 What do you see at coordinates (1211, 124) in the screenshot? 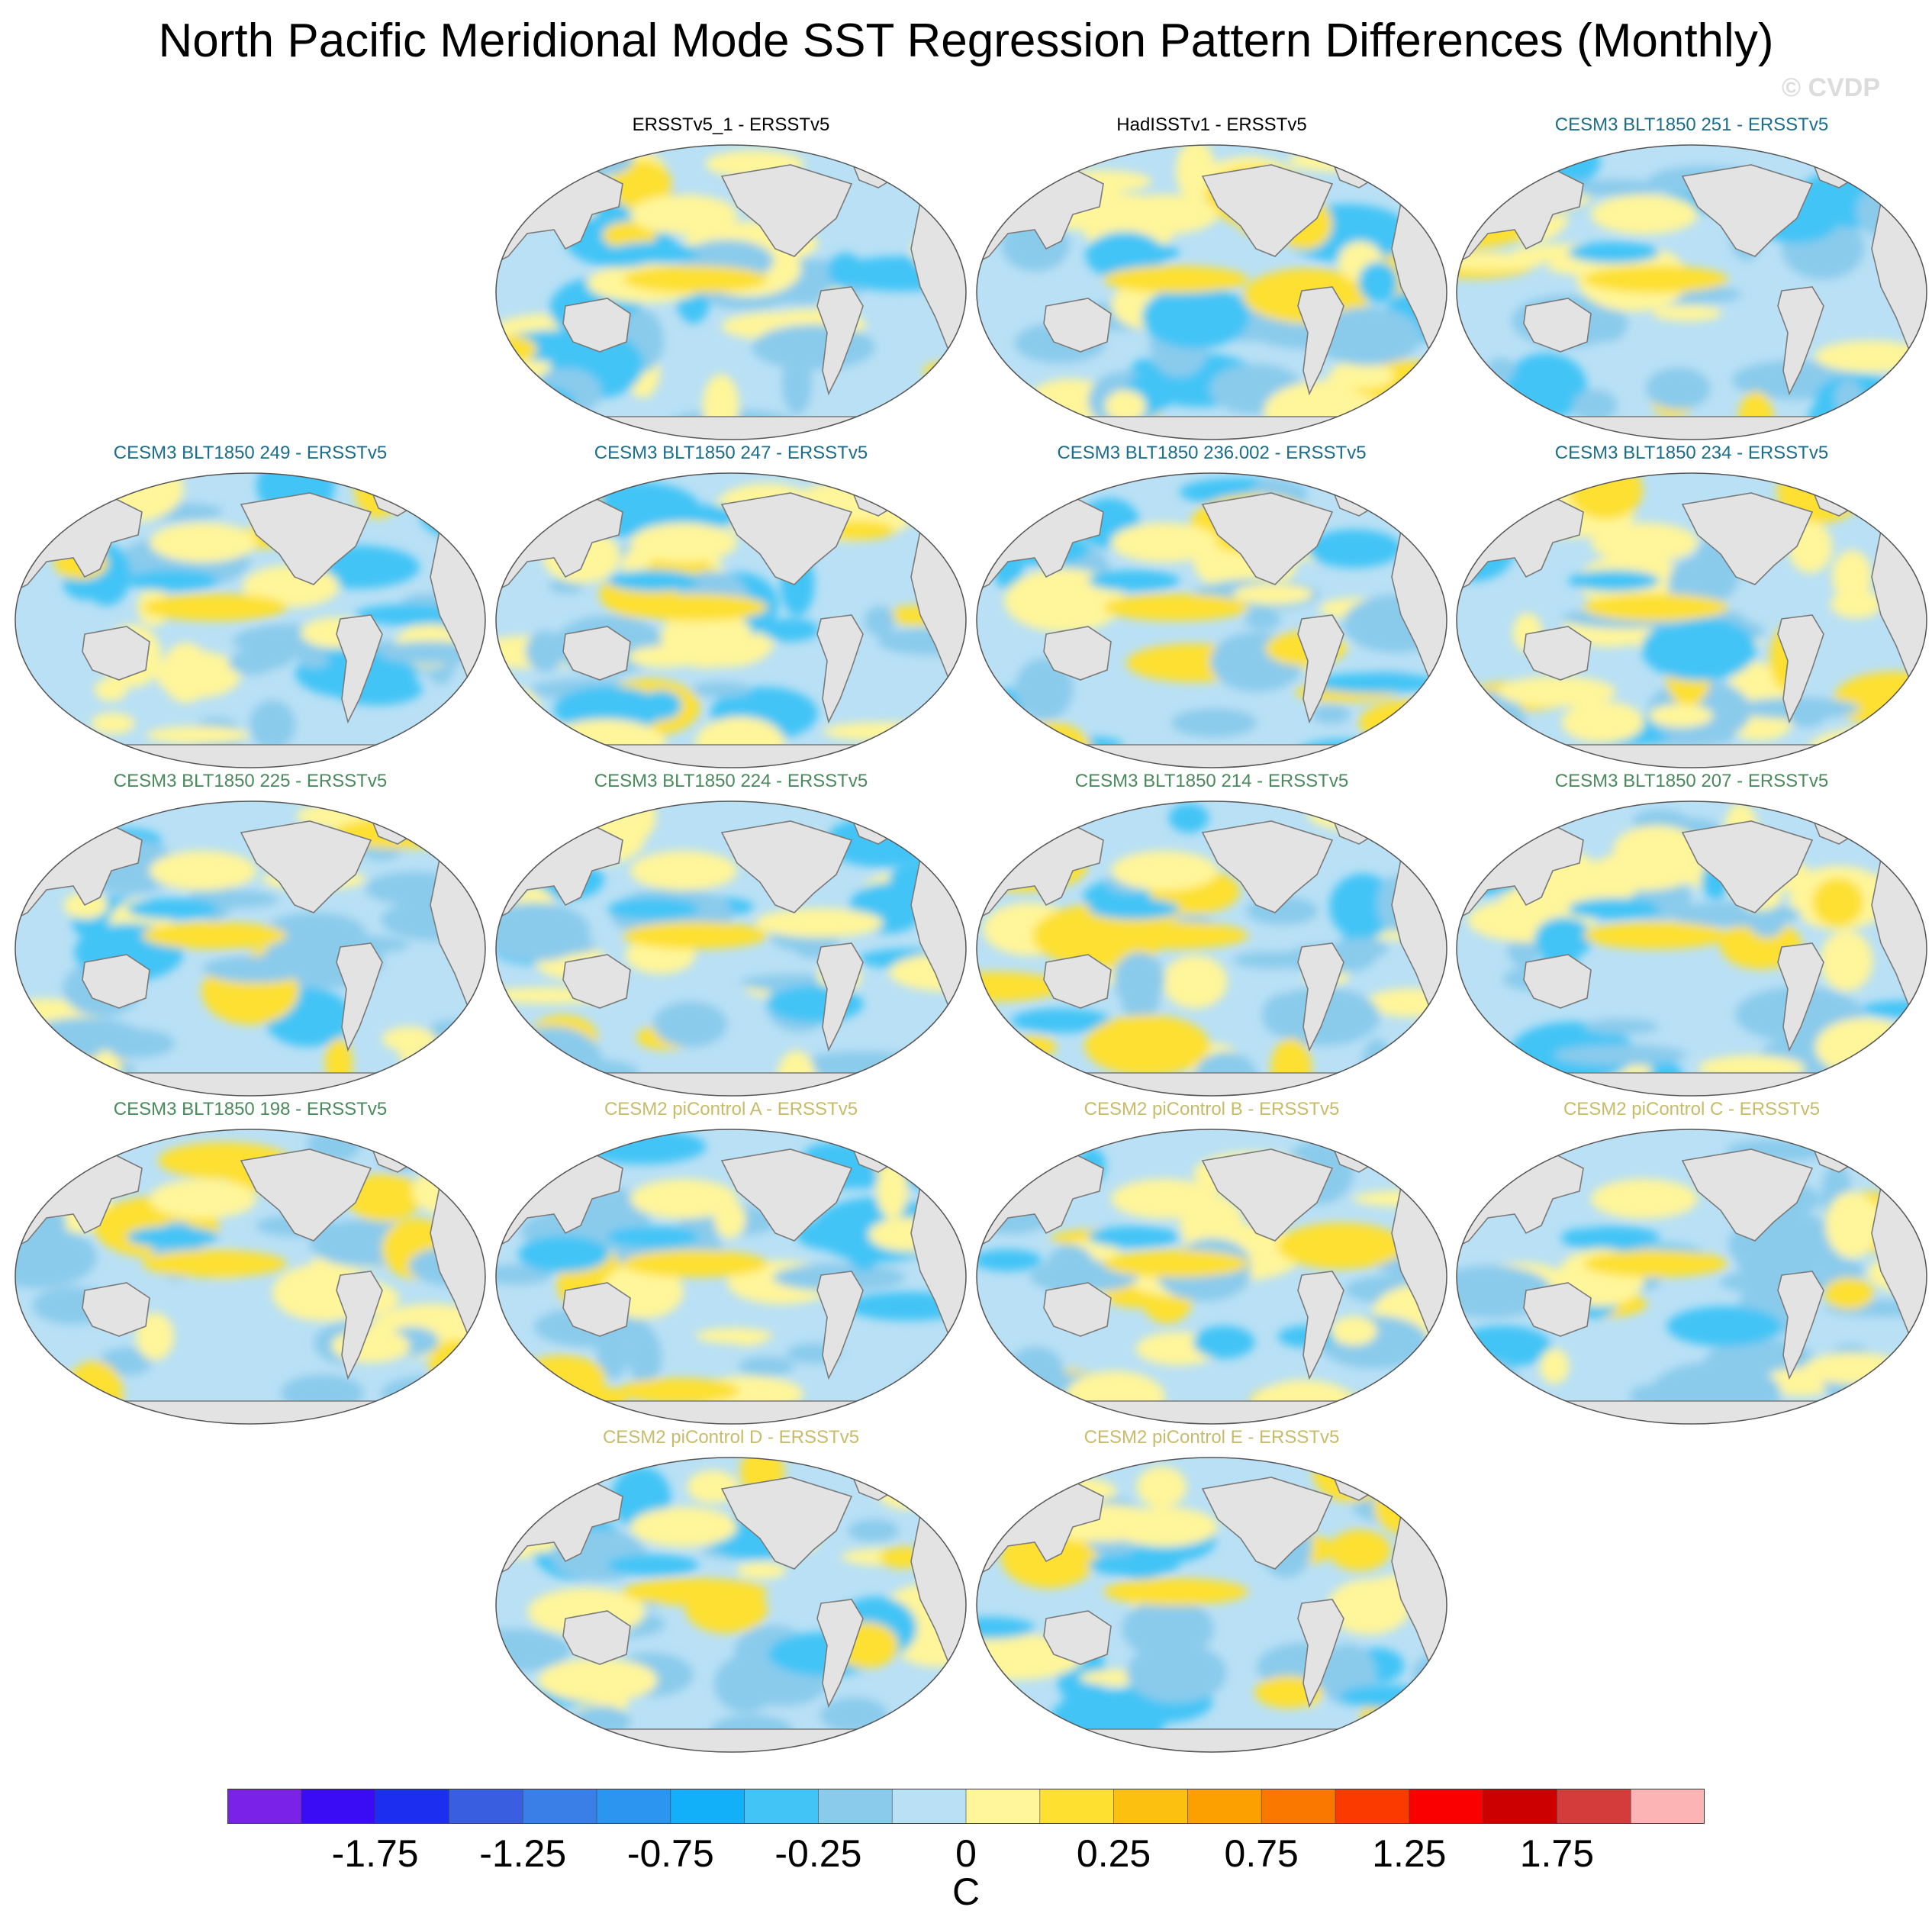
I see `panel-title: HadISSTv1 - ERSSTv5` at bounding box center [1211, 124].